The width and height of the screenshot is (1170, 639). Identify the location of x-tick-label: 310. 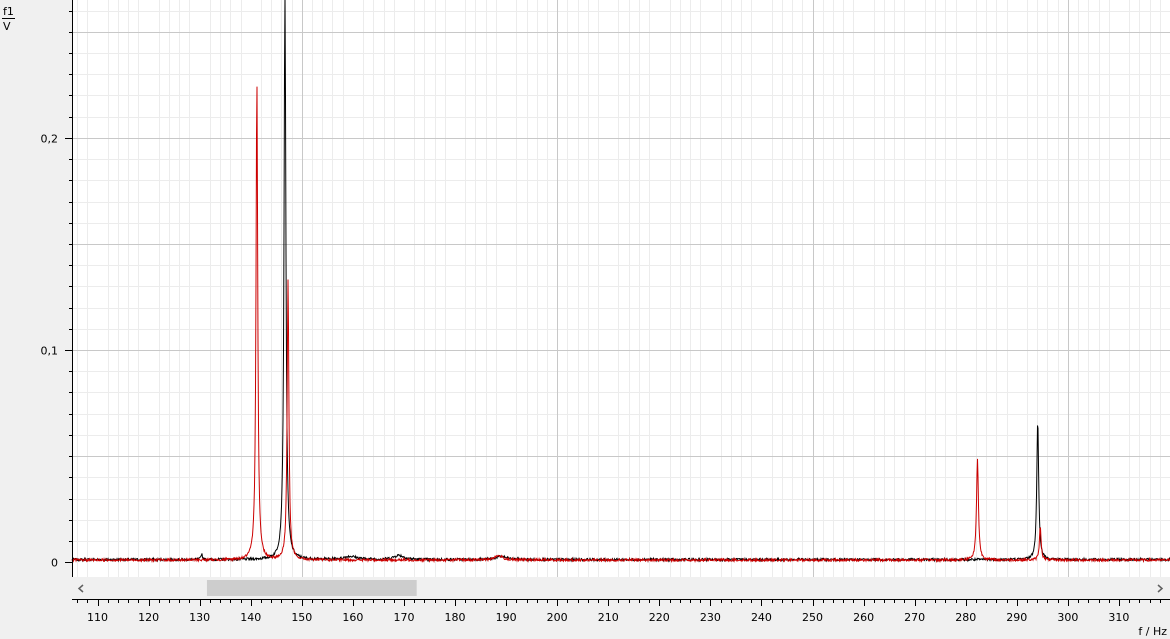
(1118, 617).